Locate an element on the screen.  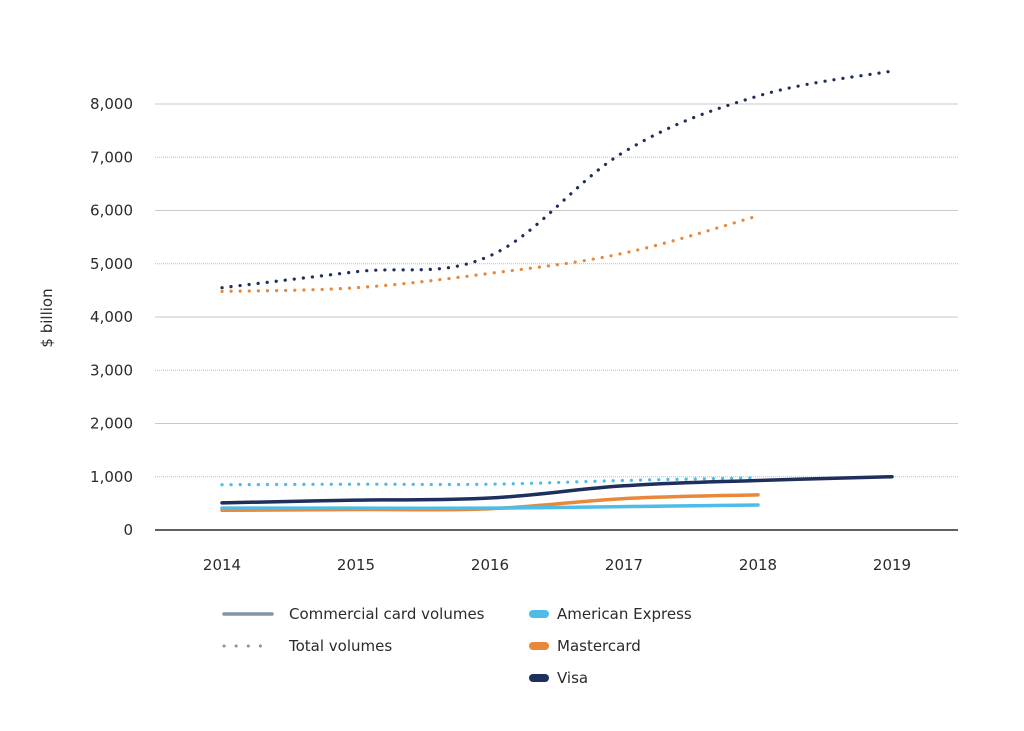
mastercard-total-volumes-line is located at coordinates (490, 254).